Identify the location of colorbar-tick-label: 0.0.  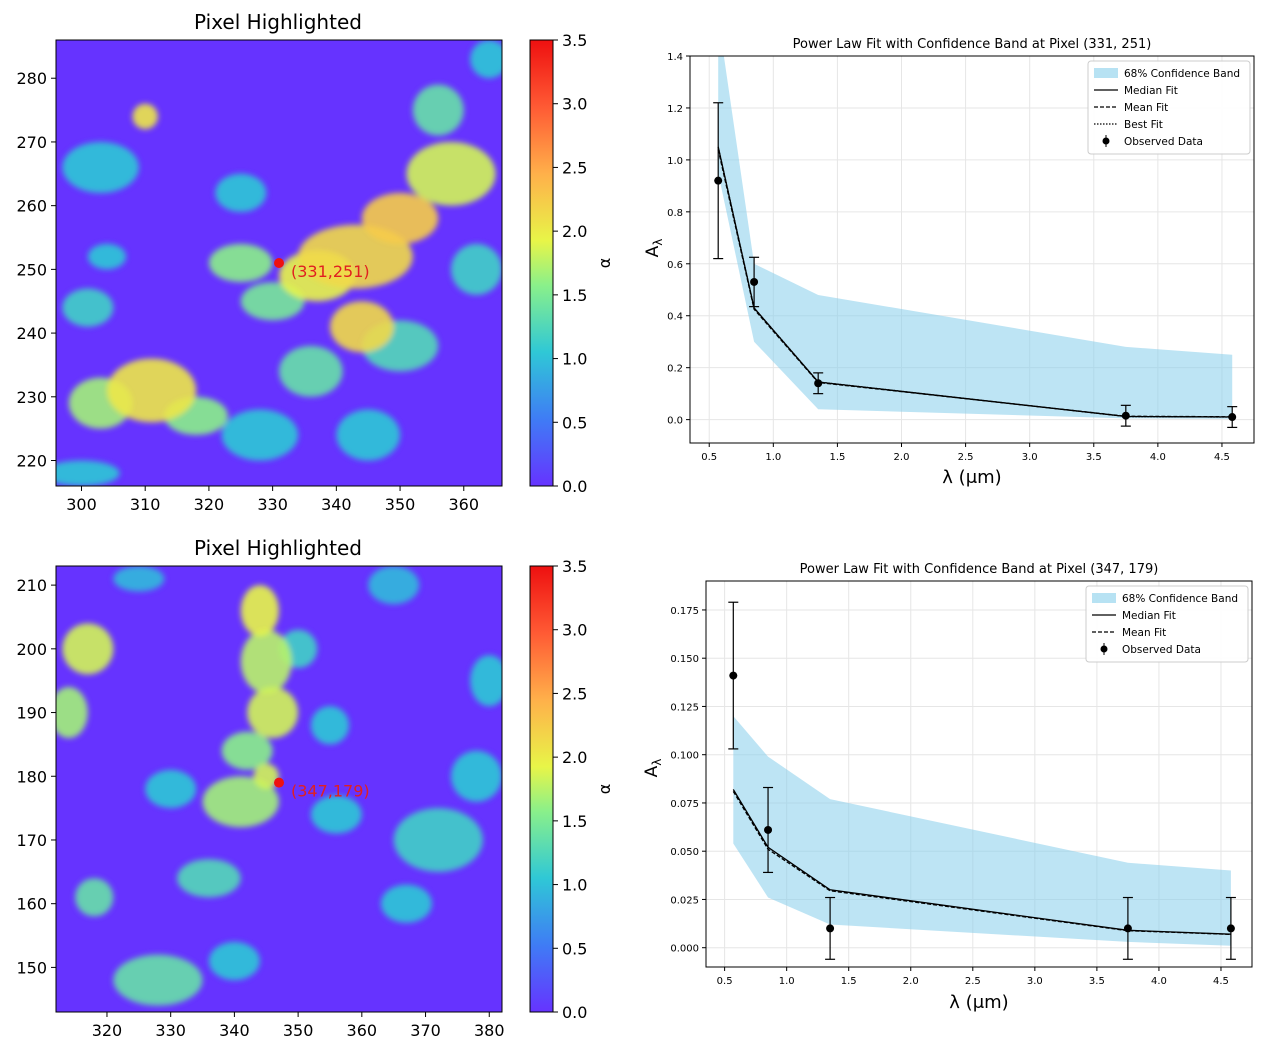
(574, 1012).